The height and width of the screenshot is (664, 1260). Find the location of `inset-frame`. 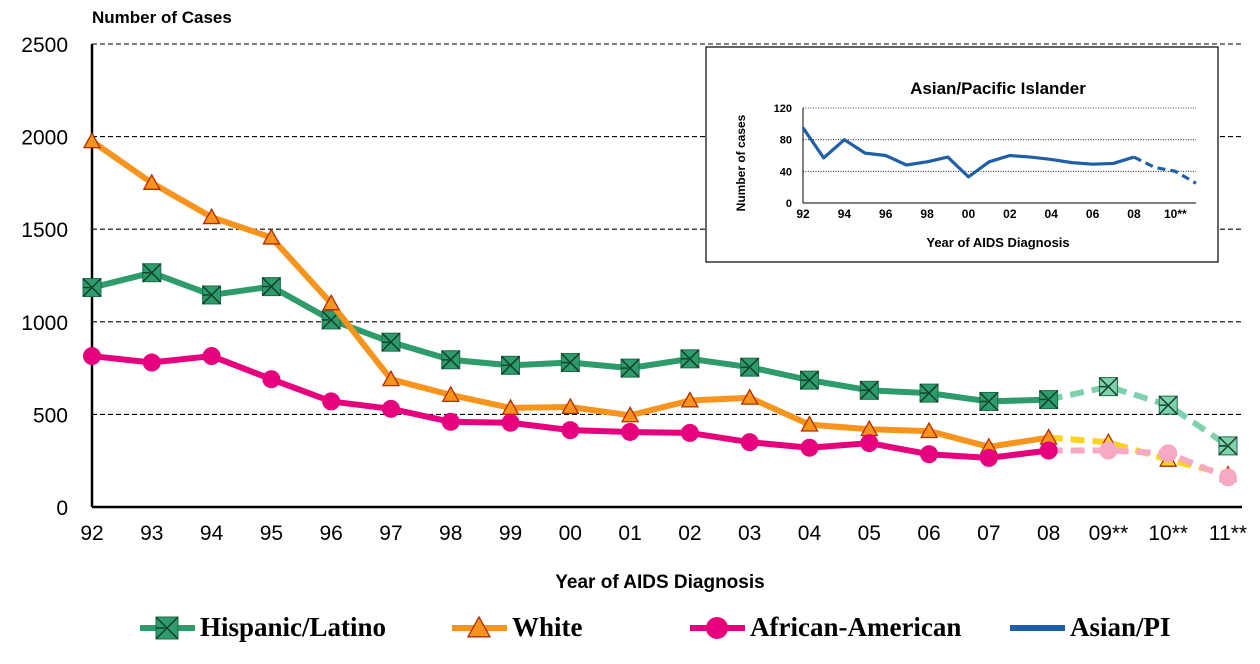

inset-frame is located at coordinates (962, 154).